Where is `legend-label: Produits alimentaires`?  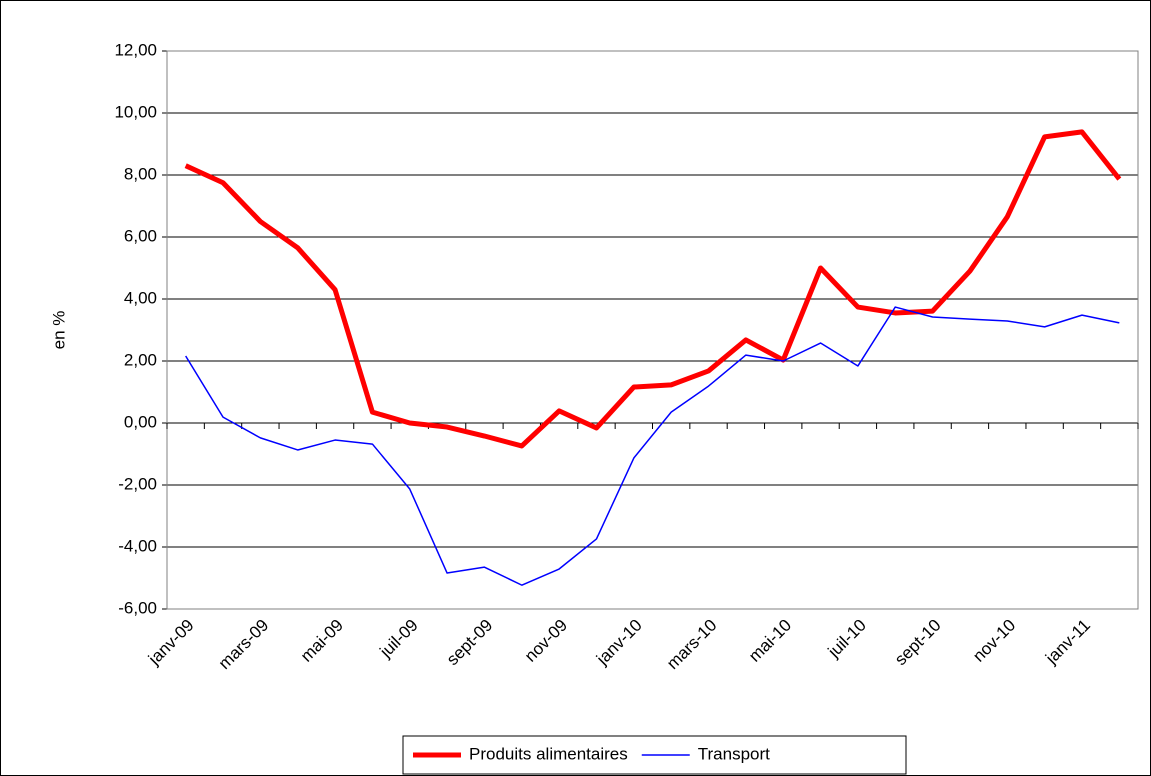
legend-label: Produits alimentaires is located at coordinates (548, 753).